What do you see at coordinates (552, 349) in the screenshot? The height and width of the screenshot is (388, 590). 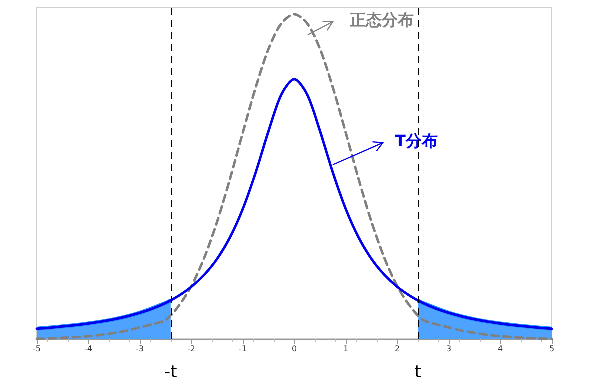 I see `x-tick-label: 5` at bounding box center [552, 349].